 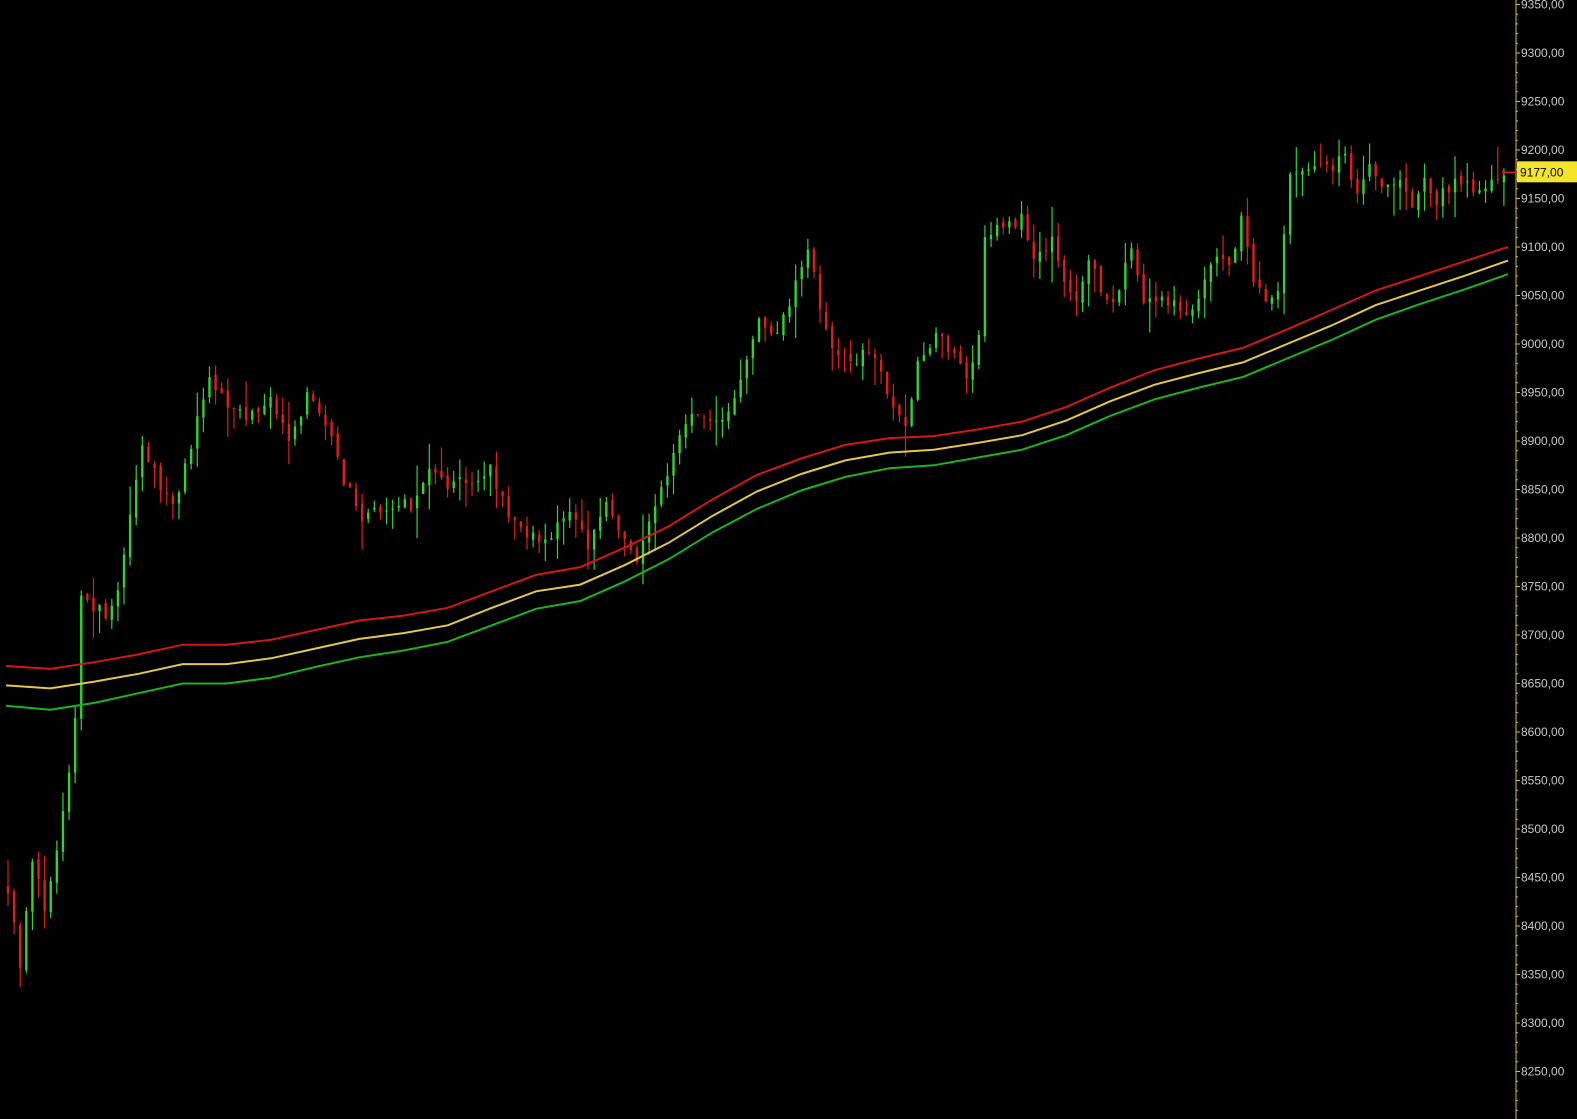 I want to click on y-tick-label: 8450,00, so click(x=1543, y=878).